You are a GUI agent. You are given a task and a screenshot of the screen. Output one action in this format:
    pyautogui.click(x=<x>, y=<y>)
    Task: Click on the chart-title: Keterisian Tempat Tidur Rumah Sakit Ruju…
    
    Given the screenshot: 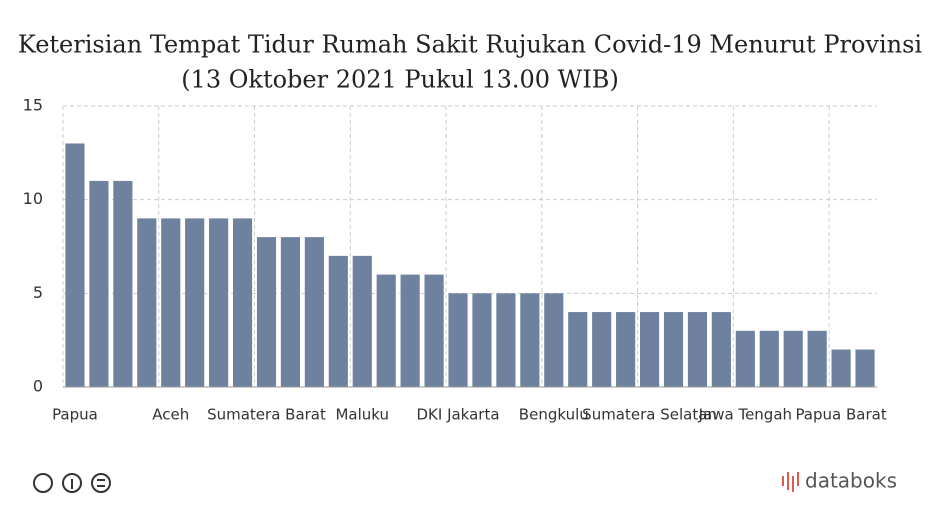 What is the action you would take?
    pyautogui.click(x=470, y=45)
    